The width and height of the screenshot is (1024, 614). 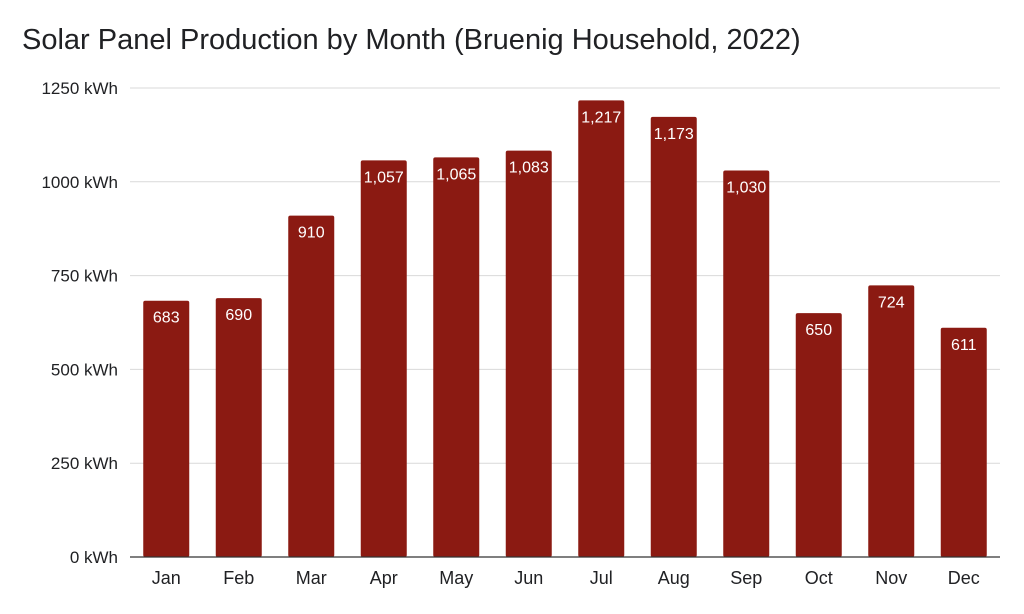 What do you see at coordinates (601, 578) in the screenshot?
I see `x-tick-label-jul: Jul` at bounding box center [601, 578].